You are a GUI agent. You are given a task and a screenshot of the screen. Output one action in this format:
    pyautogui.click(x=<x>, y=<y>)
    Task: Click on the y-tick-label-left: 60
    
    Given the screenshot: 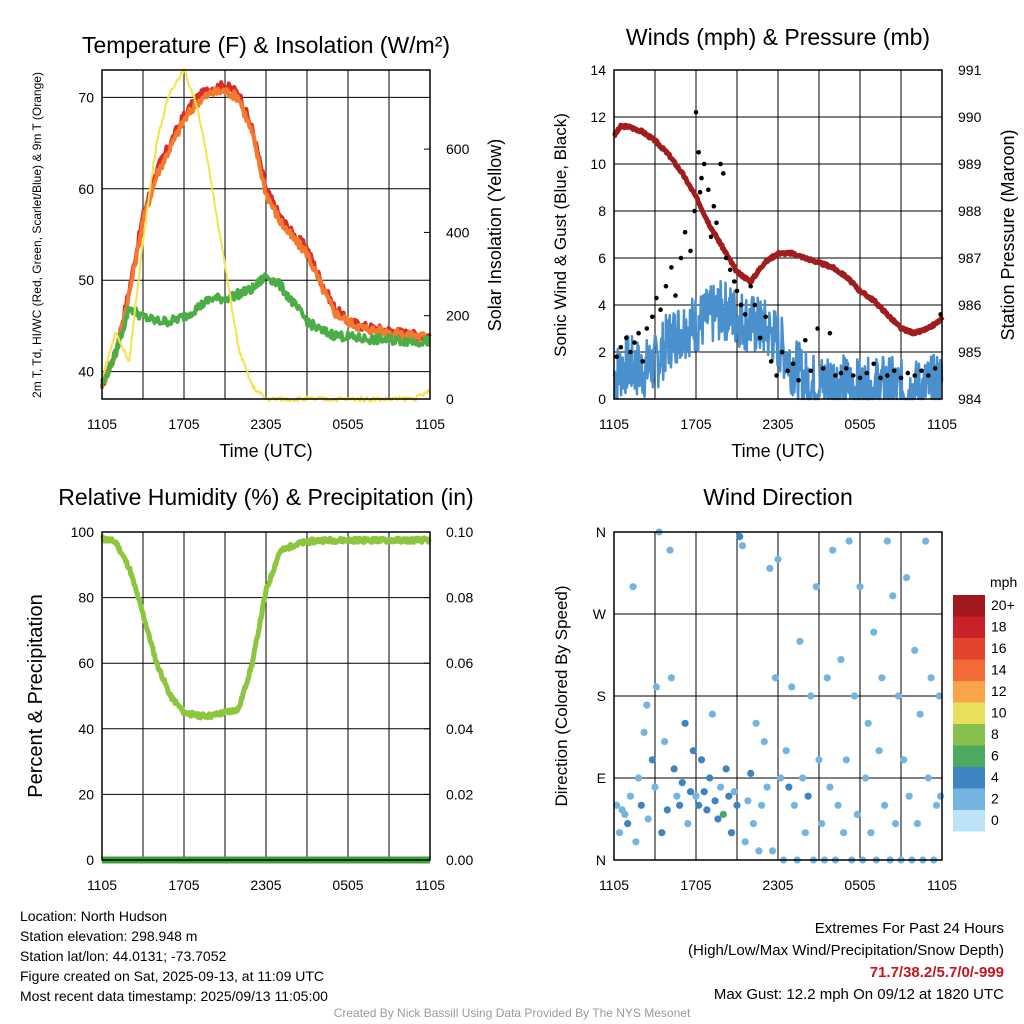 What is the action you would take?
    pyautogui.click(x=86, y=663)
    